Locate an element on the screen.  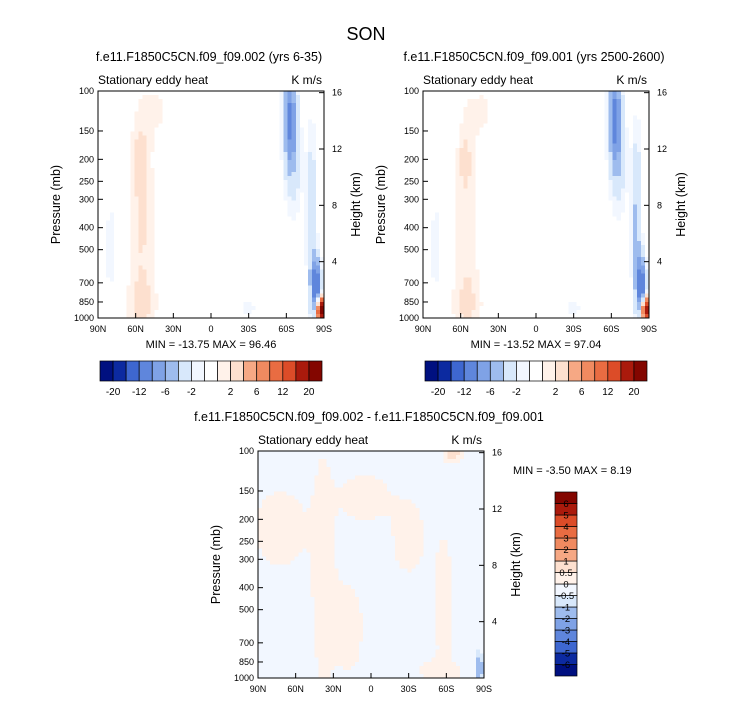
colorbar-label: 12 is located at coordinates (283, 392).